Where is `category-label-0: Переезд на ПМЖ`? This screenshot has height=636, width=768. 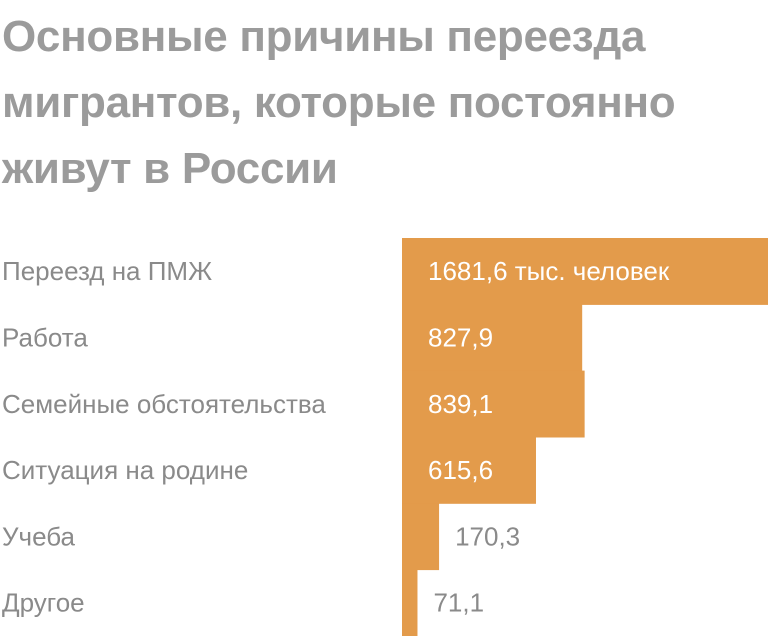 category-label-0: Переезд на ПМЖ is located at coordinates (107, 271).